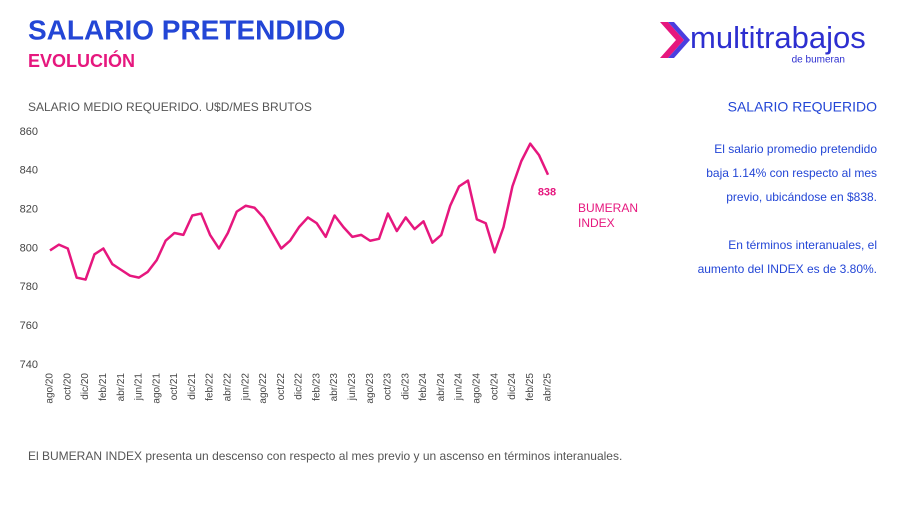 Image resolution: width=900 pixels, height=512 pixels. What do you see at coordinates (29, 287) in the screenshot?
I see `y-tick-label: 780` at bounding box center [29, 287].